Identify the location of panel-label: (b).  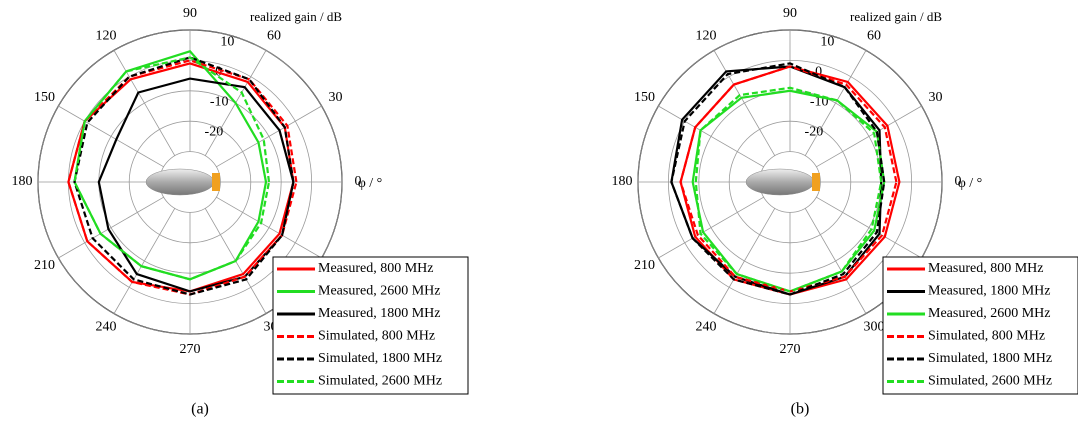
(800, 409).